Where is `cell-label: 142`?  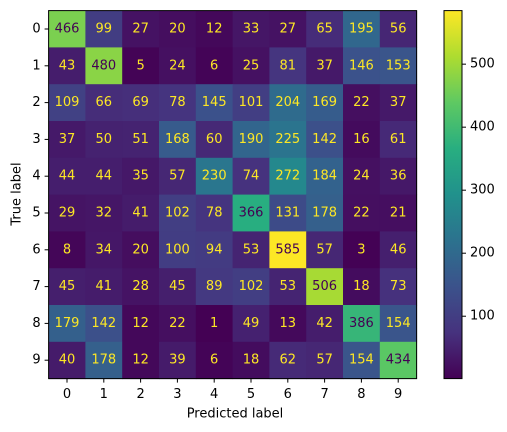 cell-label: 142 is located at coordinates (103, 323).